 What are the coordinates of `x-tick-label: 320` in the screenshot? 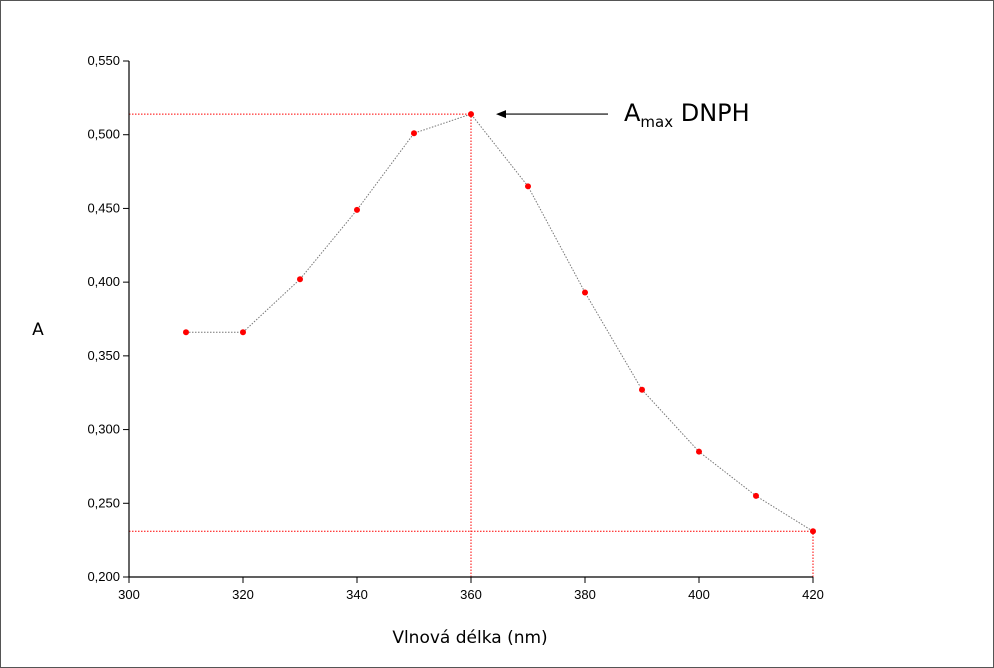 It's located at (243, 594).